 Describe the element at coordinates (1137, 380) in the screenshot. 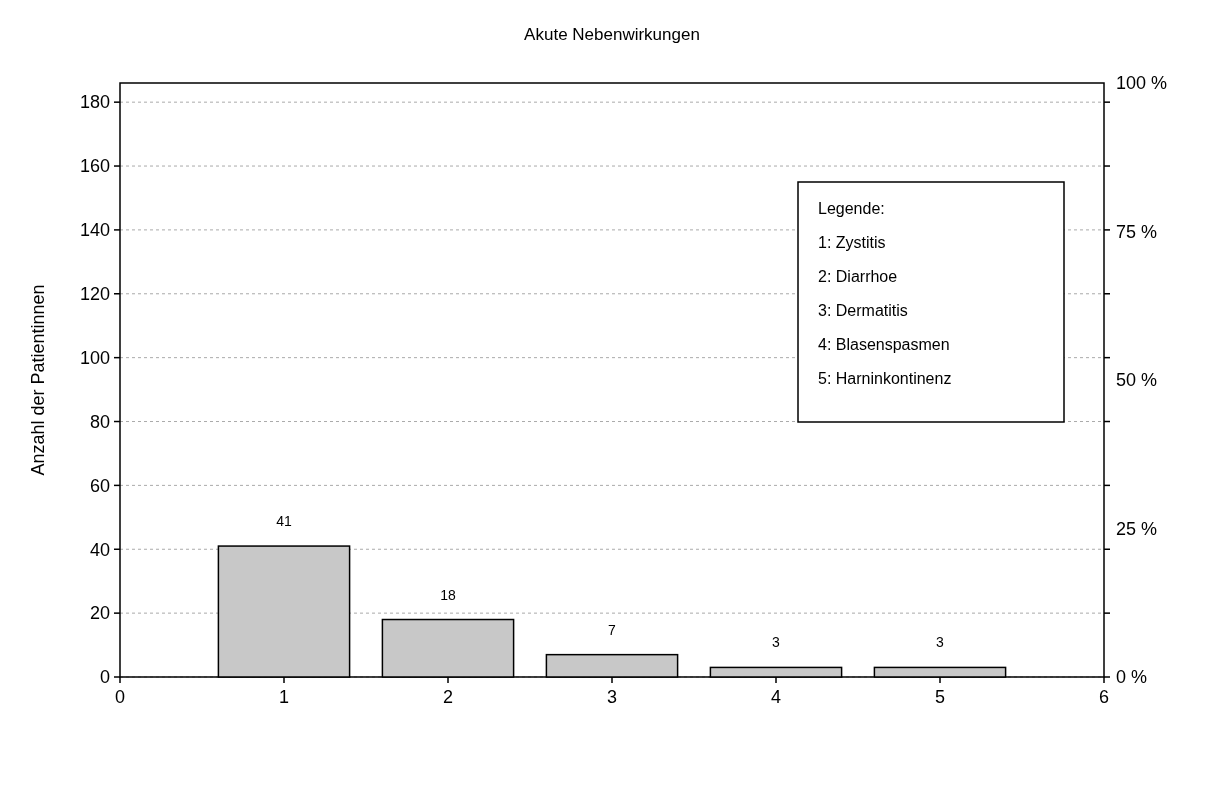

I see `y2-tick-label: 50 %` at that location.